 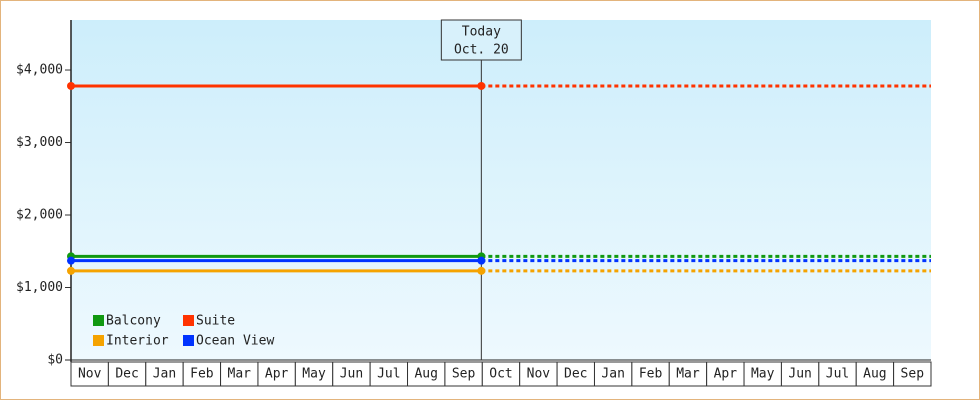 I want to click on y-tick-label: $3,000, so click(x=39, y=142).